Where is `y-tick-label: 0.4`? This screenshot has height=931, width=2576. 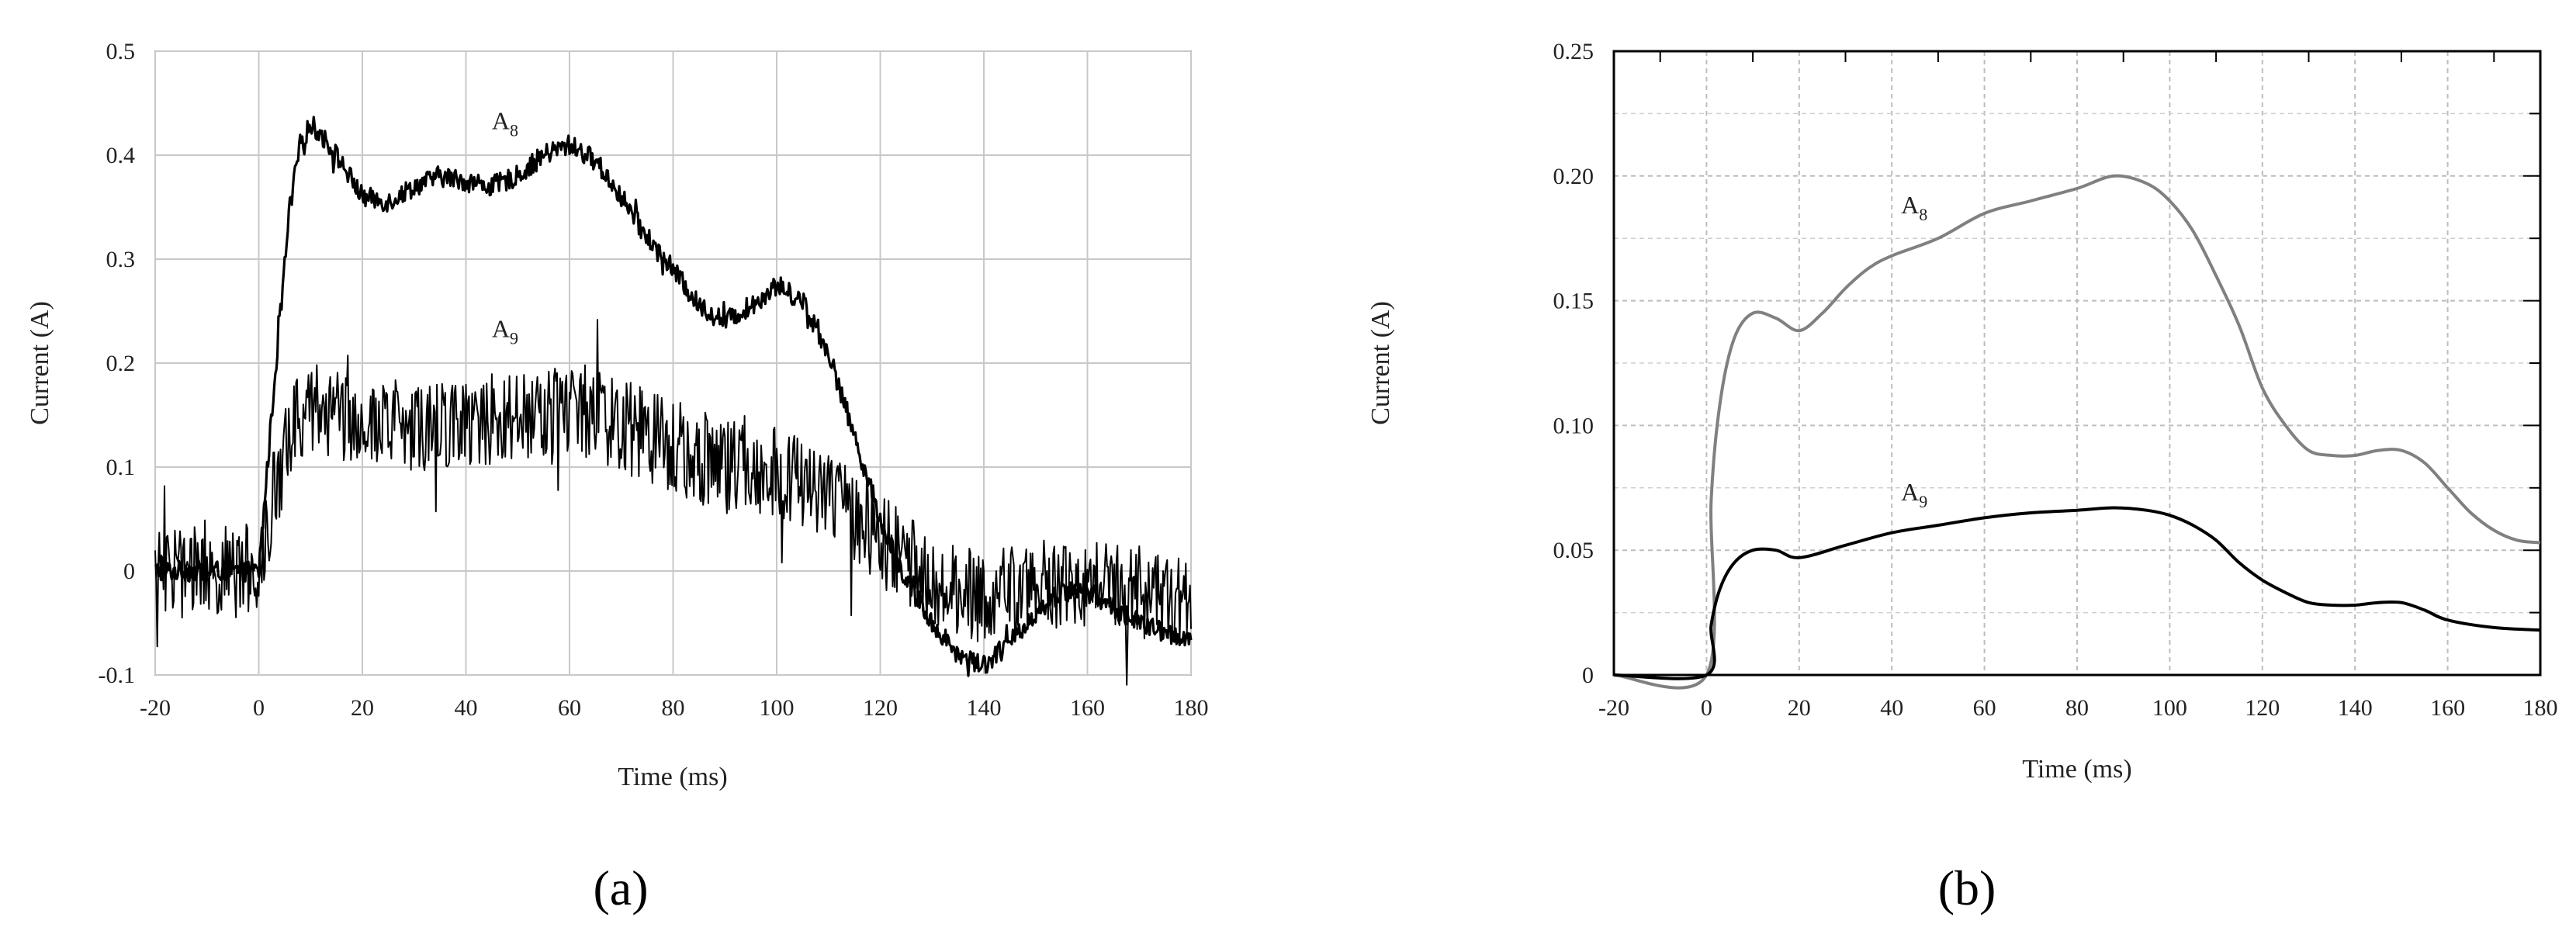
y-tick-label: 0.4 is located at coordinates (121, 156).